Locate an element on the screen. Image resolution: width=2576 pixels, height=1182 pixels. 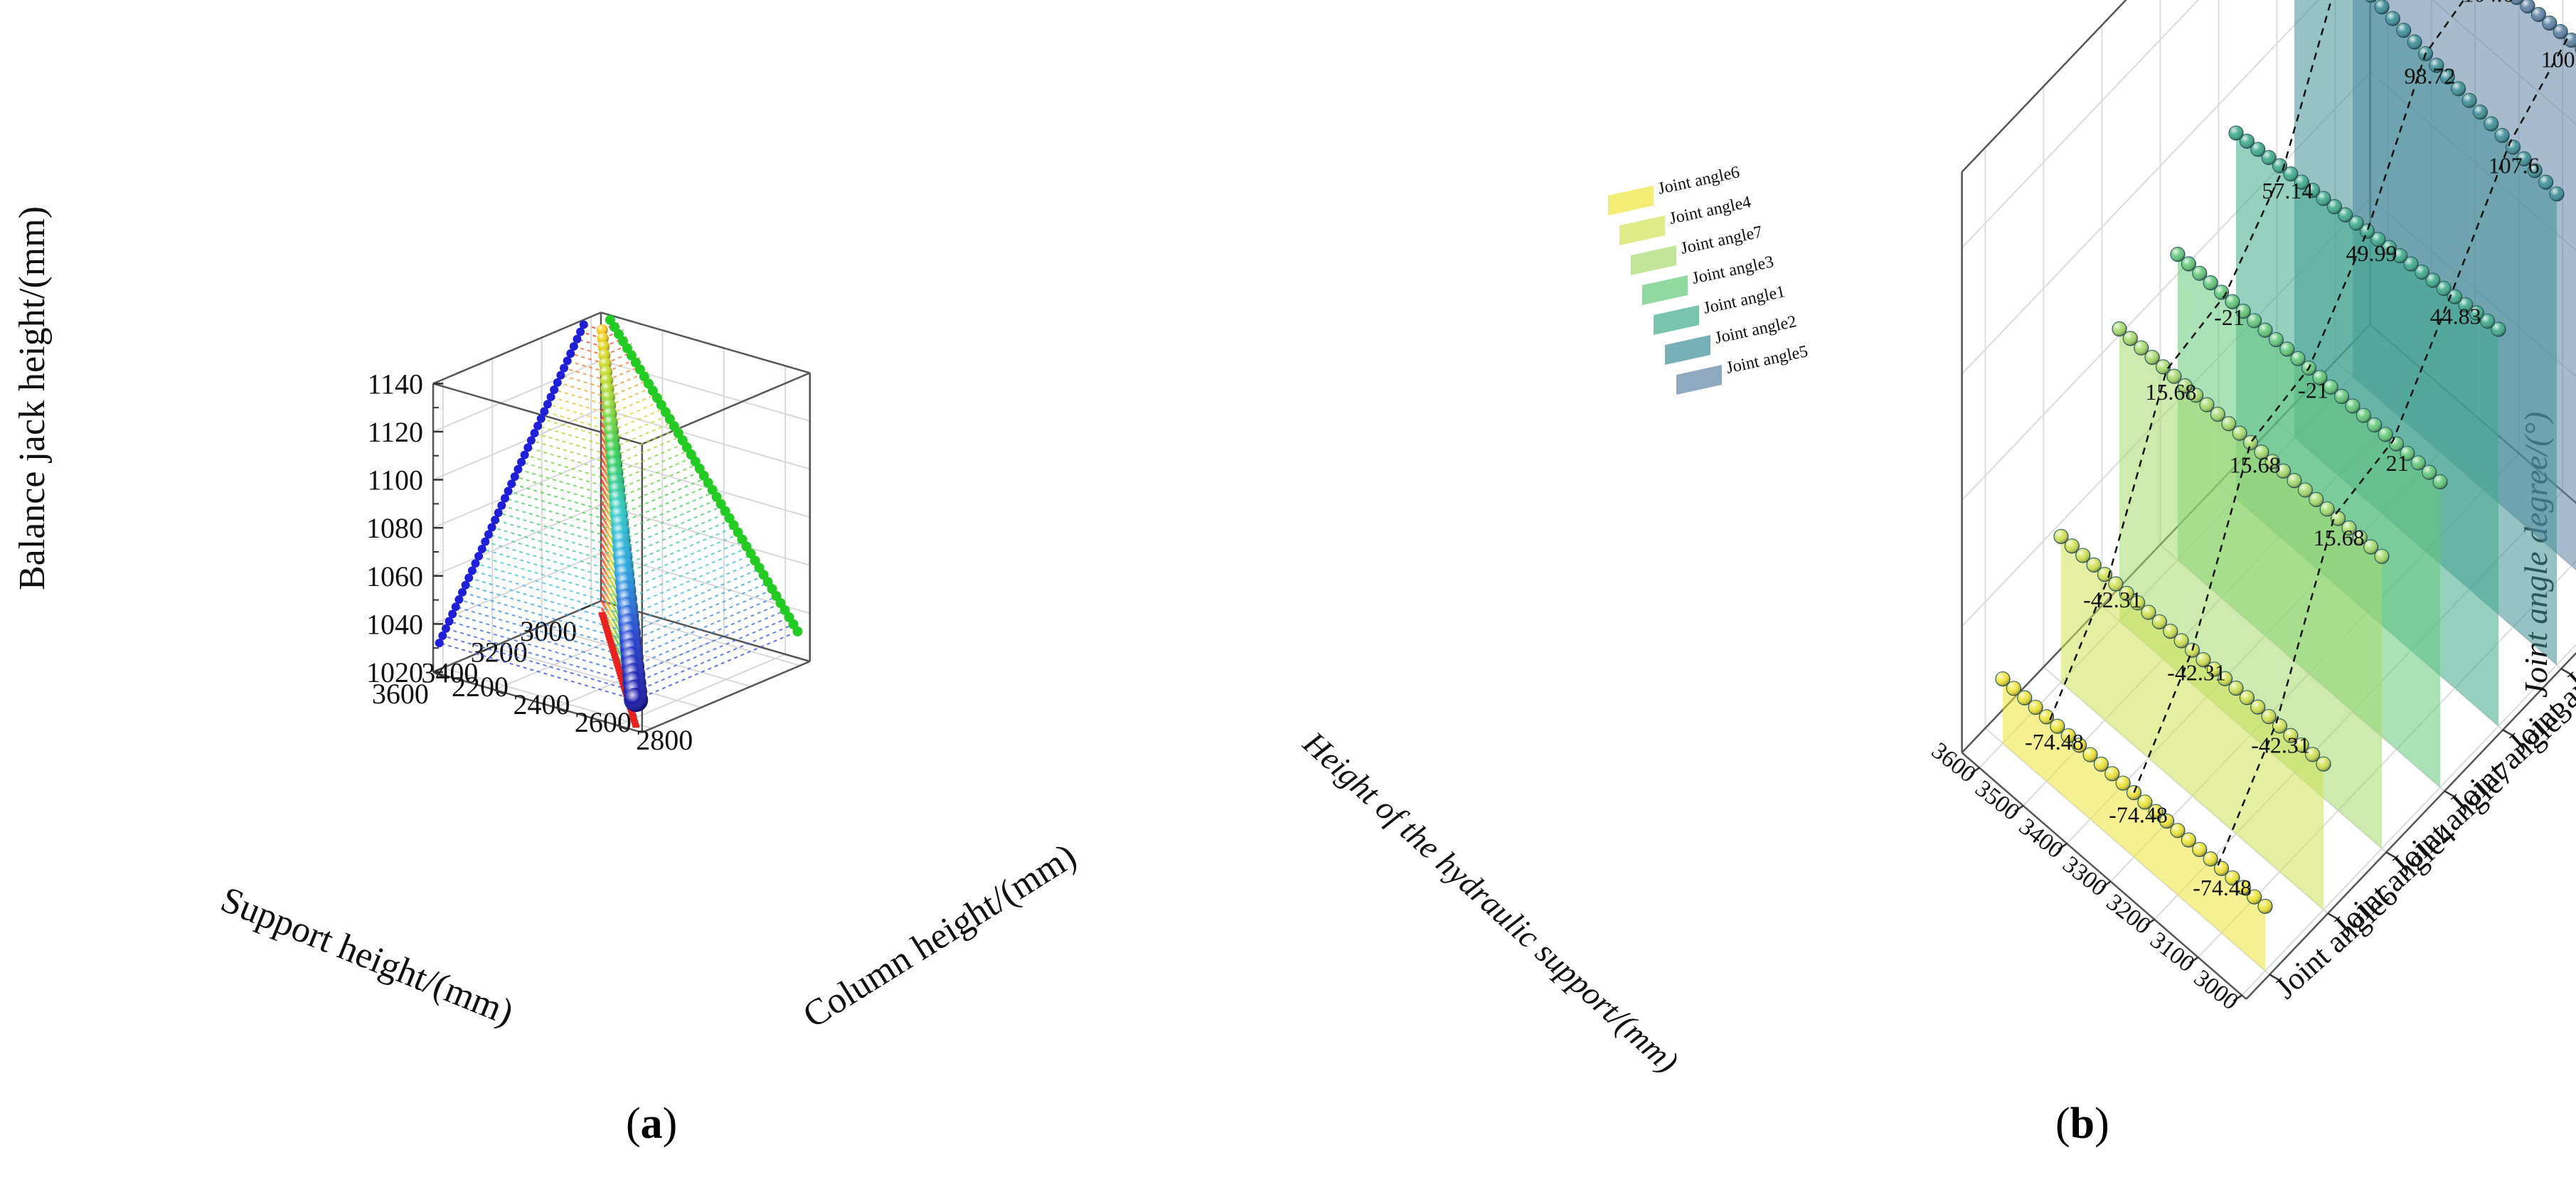
z-tick-label: 1100 is located at coordinates (396, 480).